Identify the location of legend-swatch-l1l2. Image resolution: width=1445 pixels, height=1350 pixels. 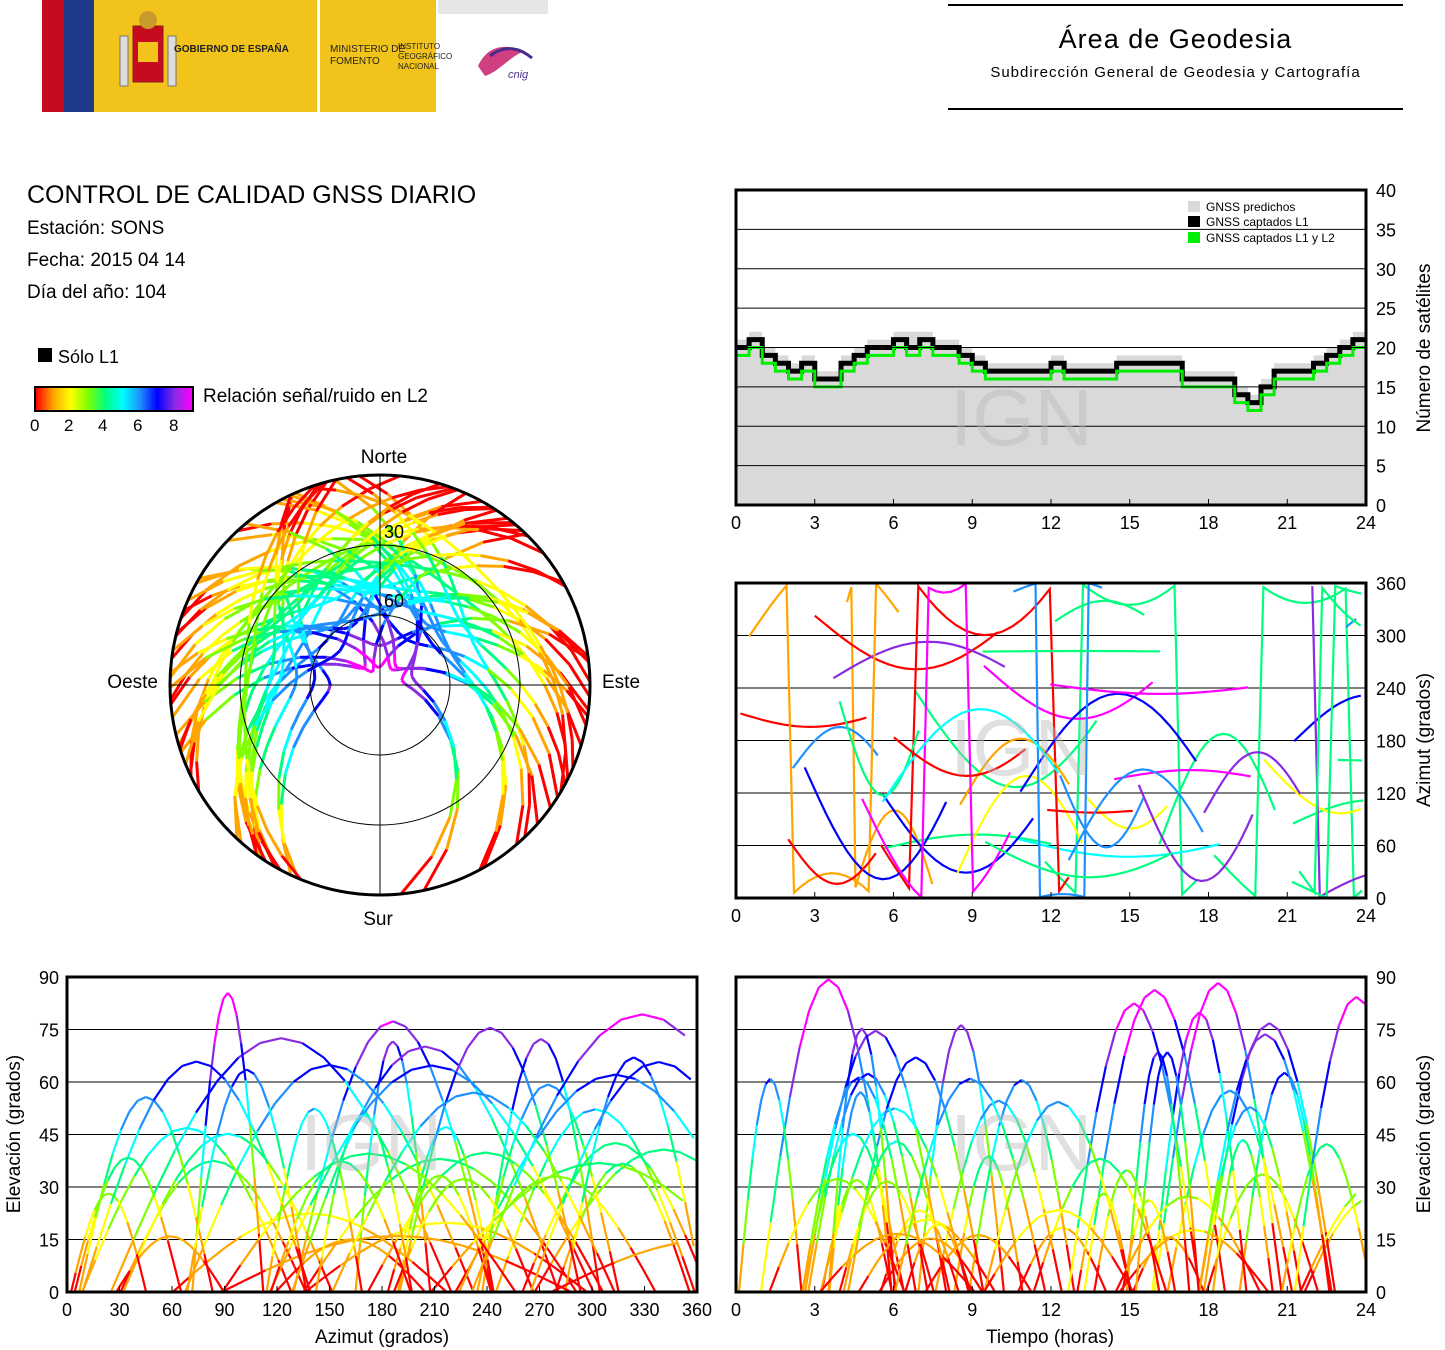
(1194, 237).